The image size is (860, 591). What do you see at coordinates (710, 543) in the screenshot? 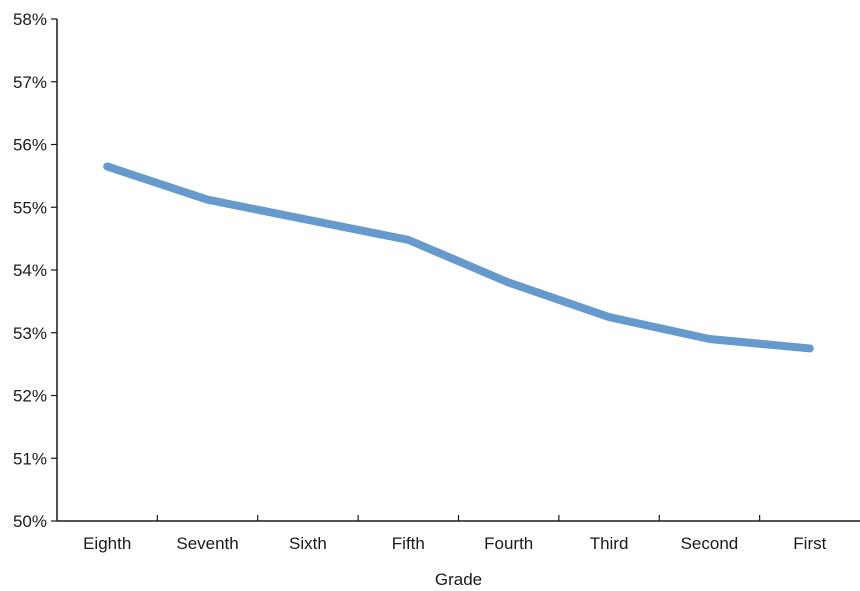
I see `x-tick-label: Second` at bounding box center [710, 543].